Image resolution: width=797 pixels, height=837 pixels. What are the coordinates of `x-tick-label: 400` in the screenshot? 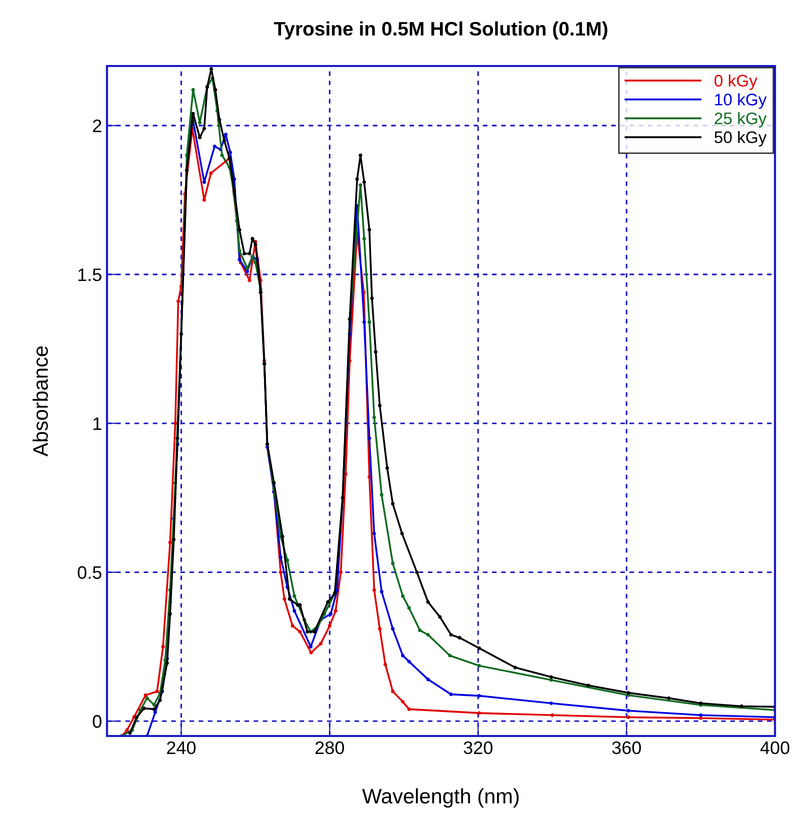 It's located at (775, 747).